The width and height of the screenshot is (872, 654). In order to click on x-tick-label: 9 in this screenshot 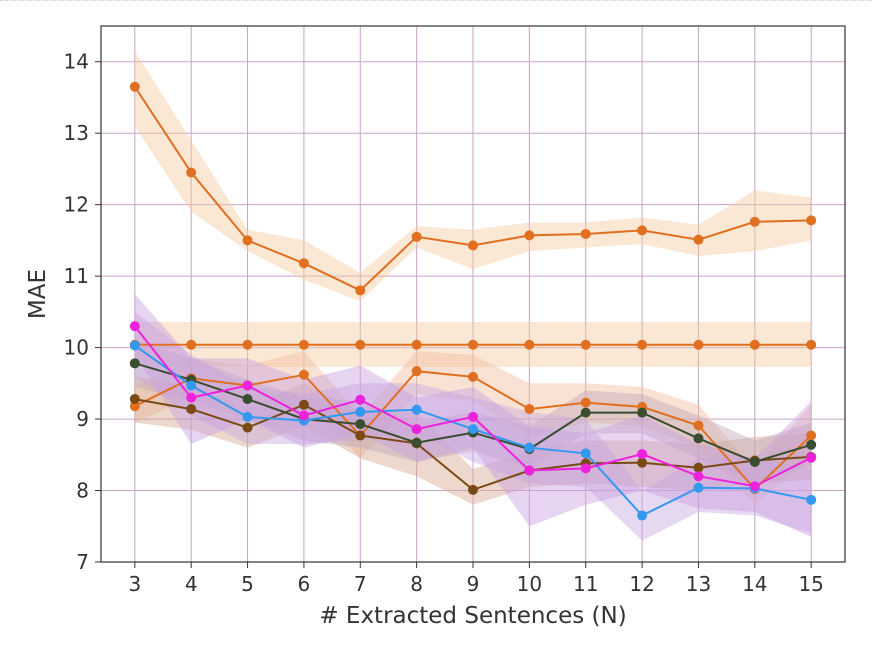, I will do `click(473, 584)`.